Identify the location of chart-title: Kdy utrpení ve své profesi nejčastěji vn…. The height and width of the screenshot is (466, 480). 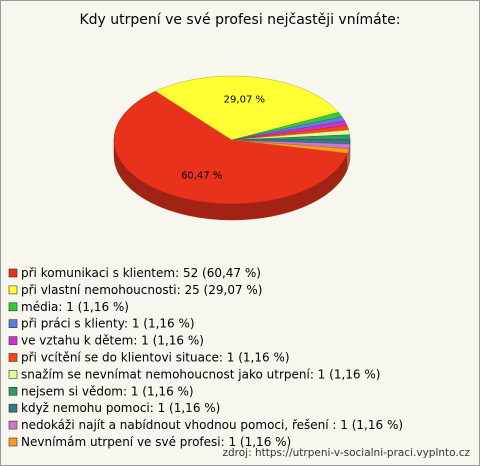
(239, 20).